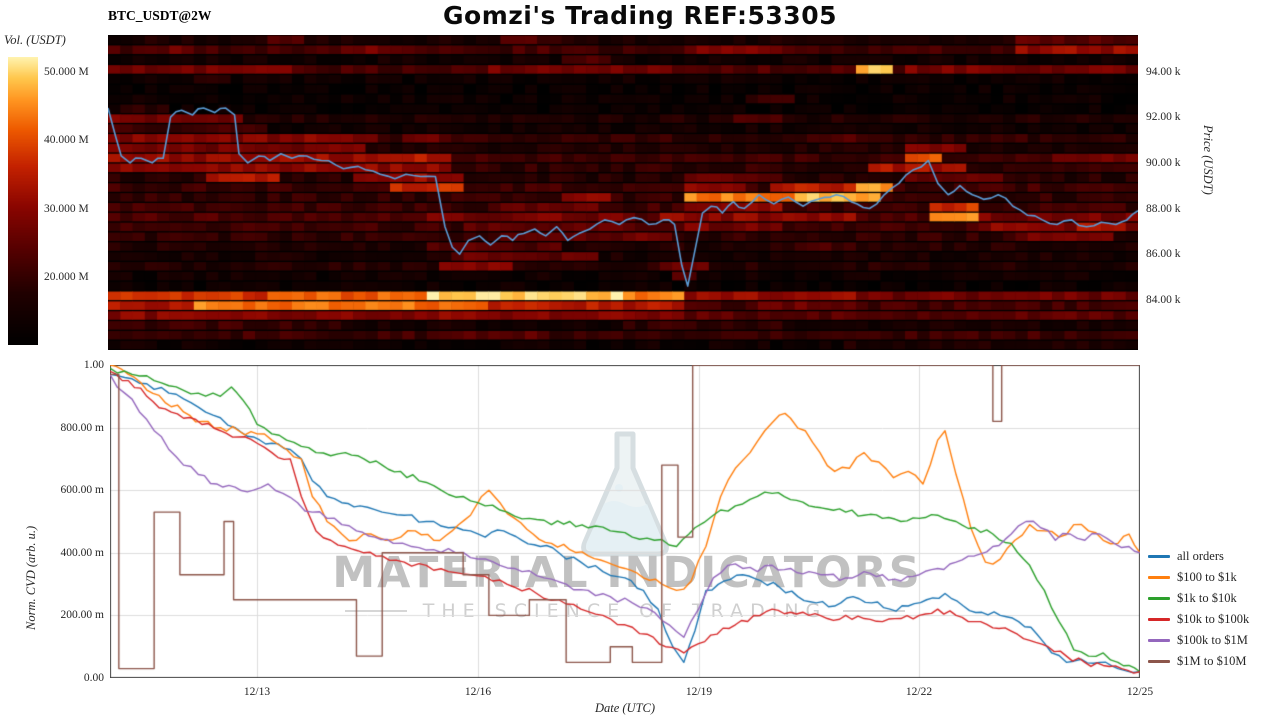 Image resolution: width=1280 pixels, height=720 pixels. I want to click on legend-label: $10k to $100k, so click(1213, 619).